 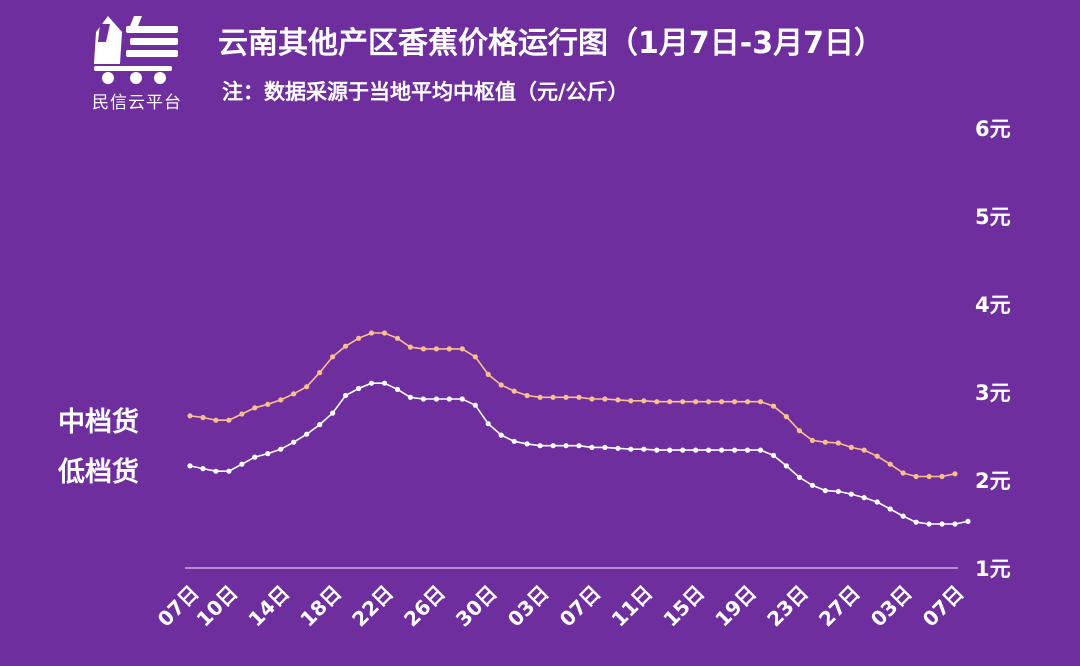 I want to click on brand-name: 民信云平台, so click(x=137, y=103).